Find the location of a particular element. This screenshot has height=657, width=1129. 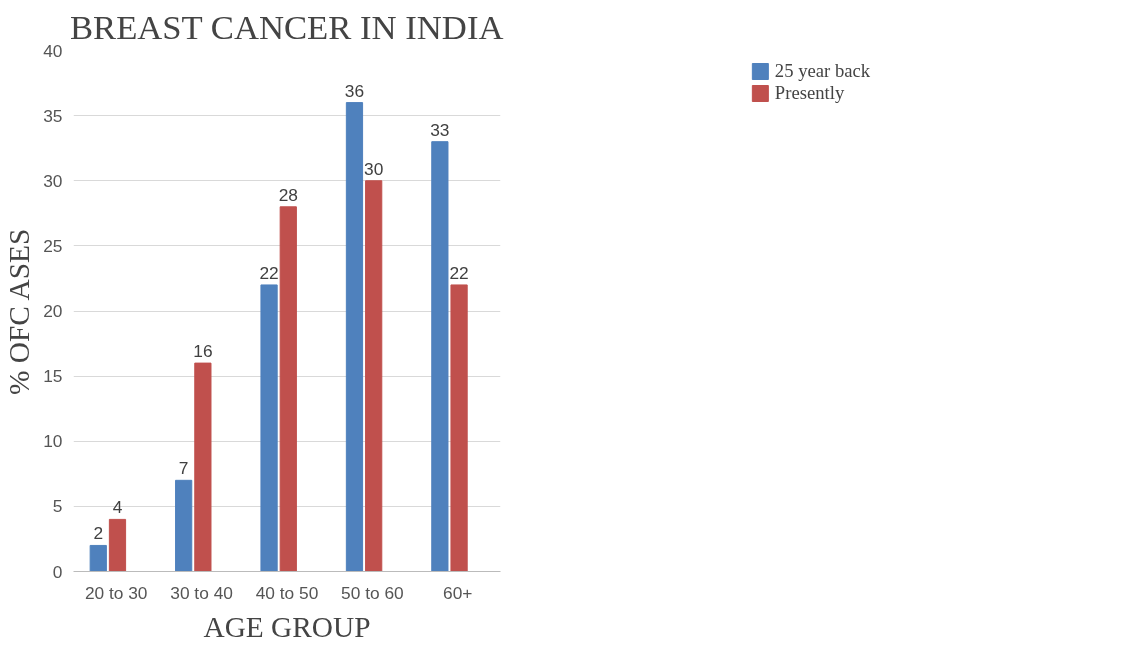

x-tick-label: 30 to 40 is located at coordinates (201, 592).